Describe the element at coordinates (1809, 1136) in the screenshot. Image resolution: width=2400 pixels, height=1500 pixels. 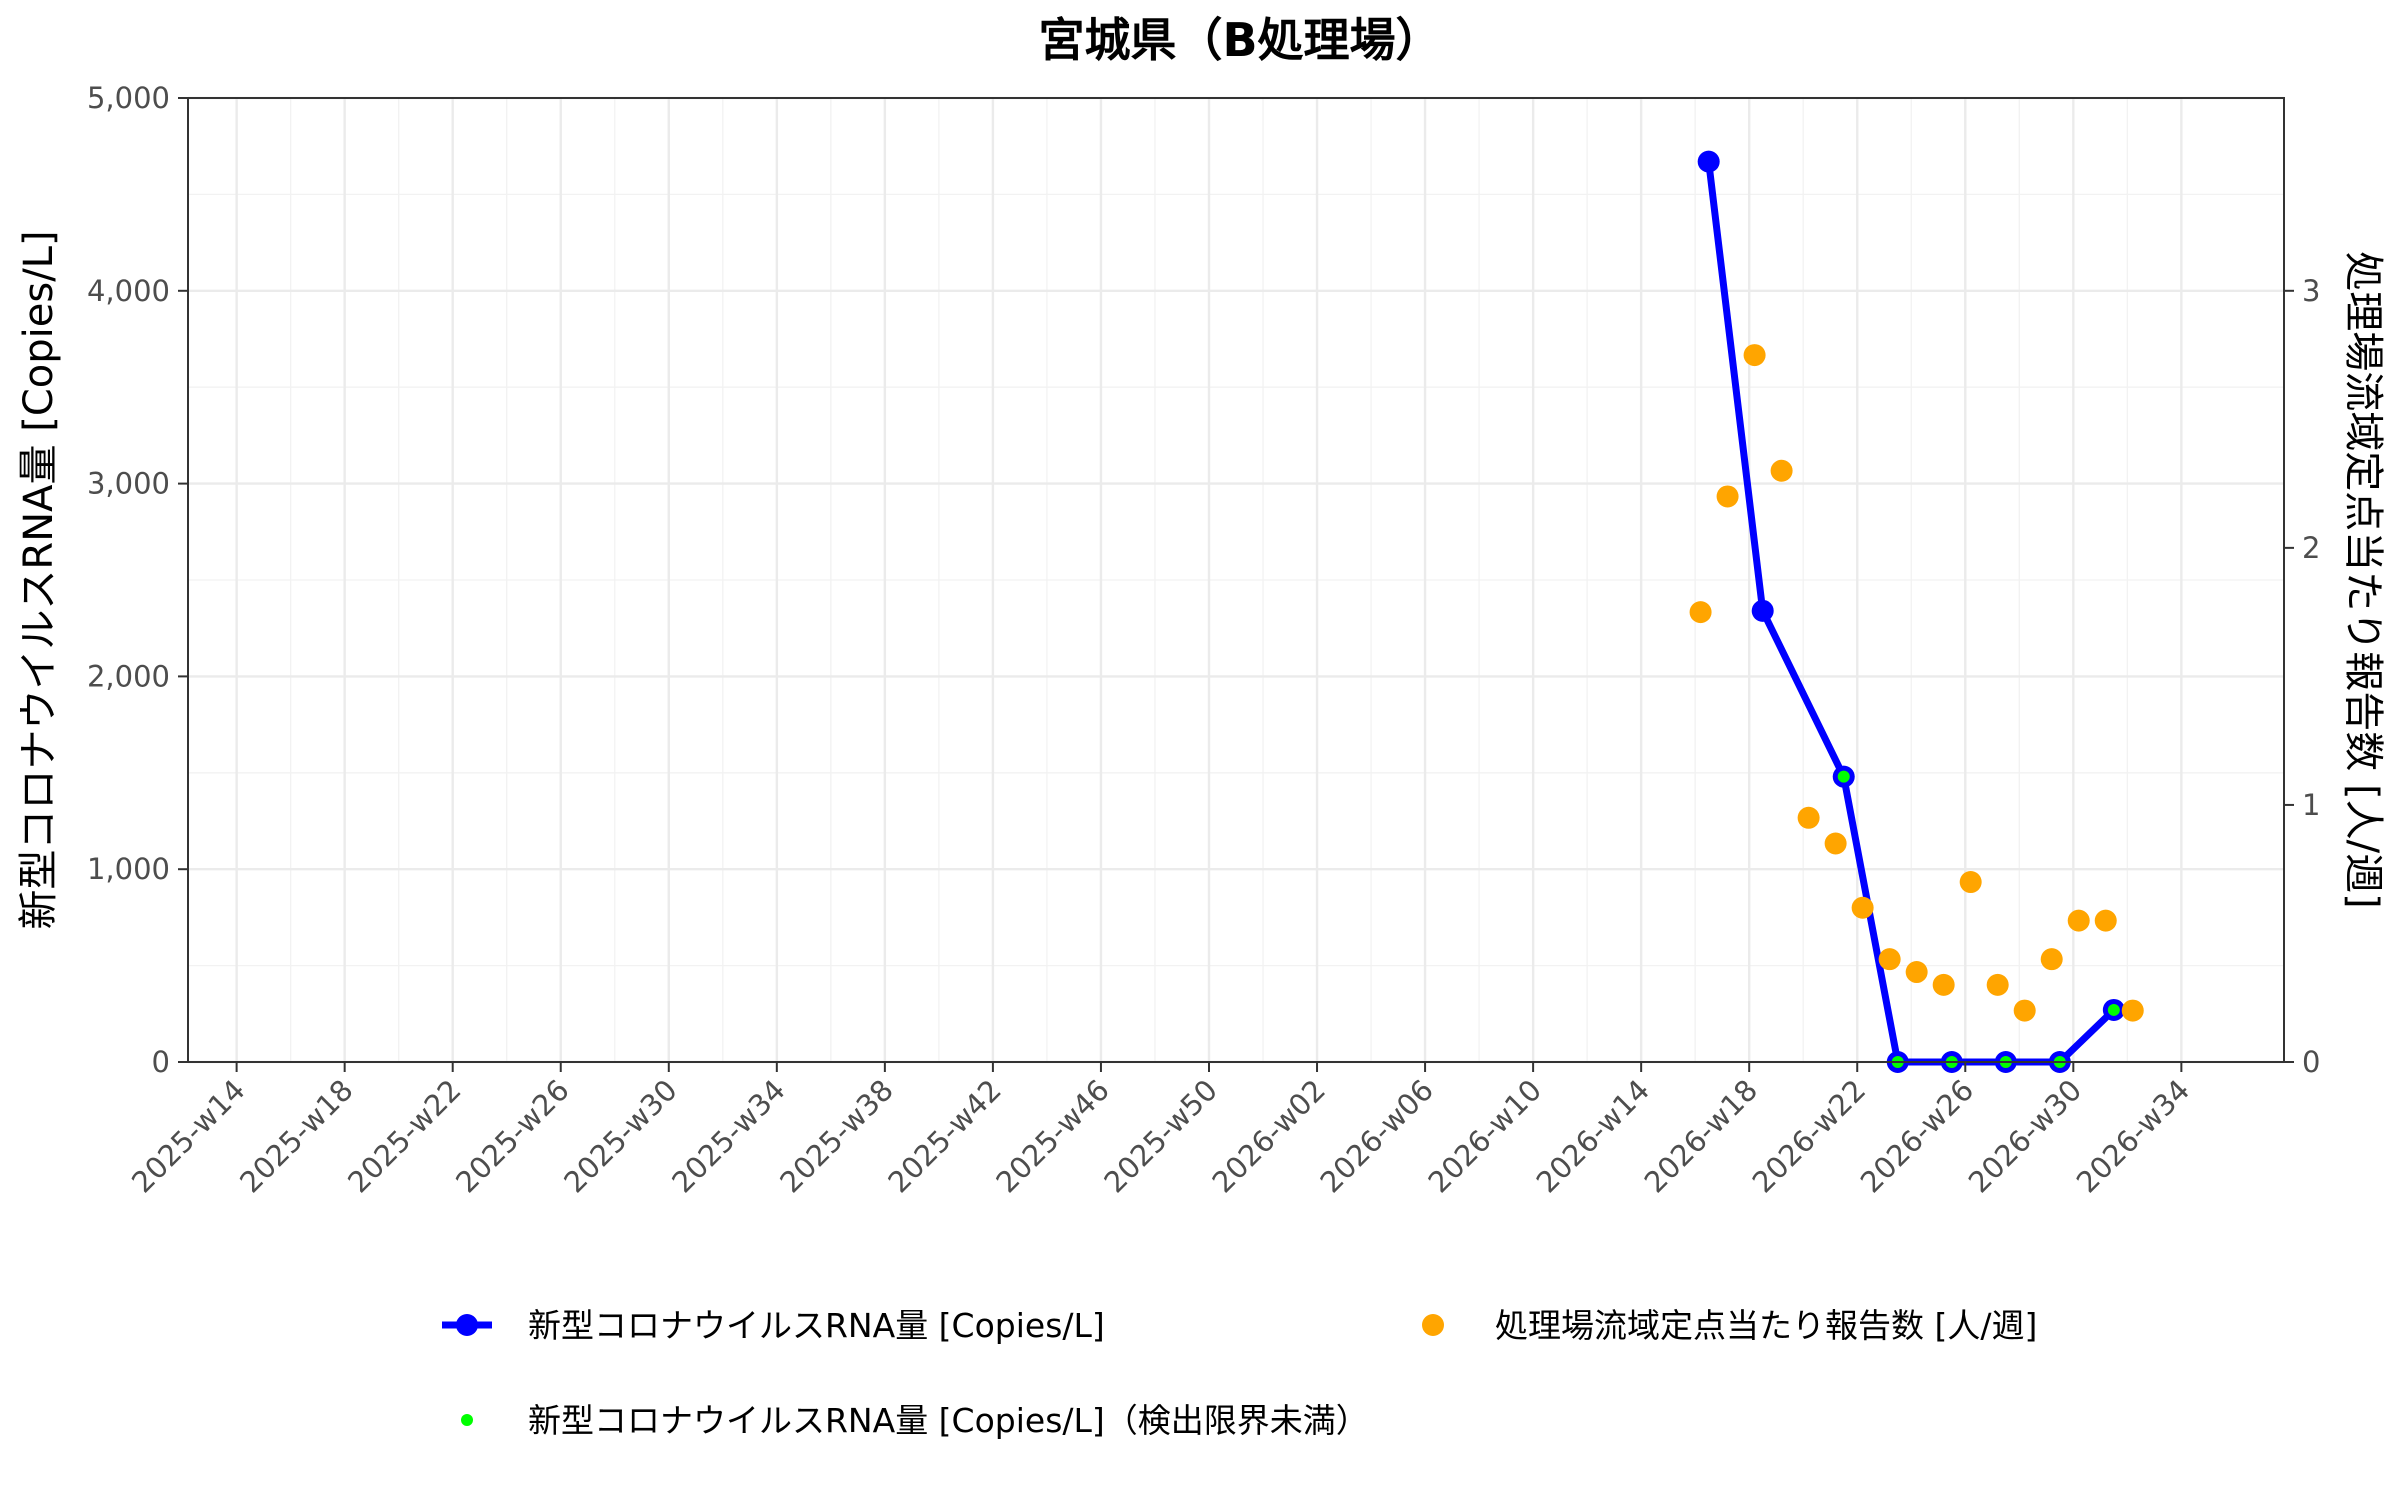
I see `x-axis-tick-label: 2026-w22` at that location.